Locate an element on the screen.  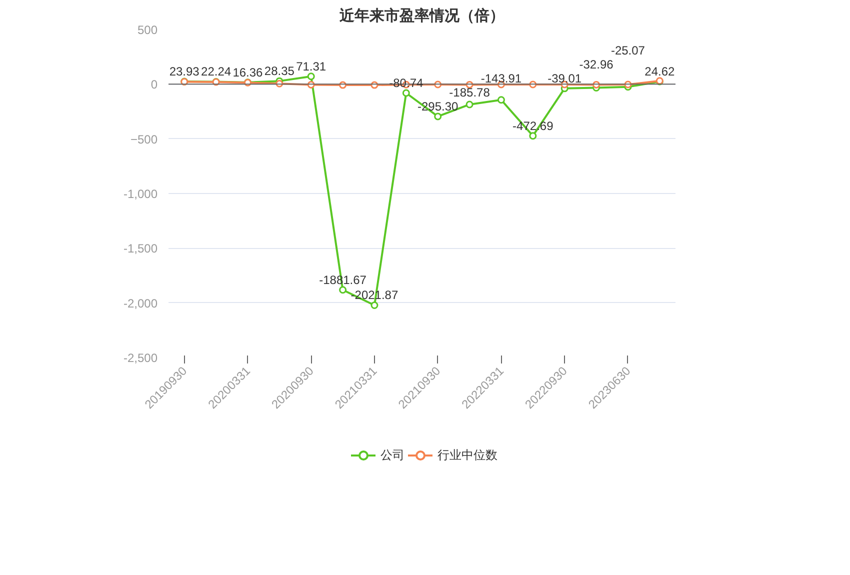
data-label: -143.91 is located at coordinates (501, 78).